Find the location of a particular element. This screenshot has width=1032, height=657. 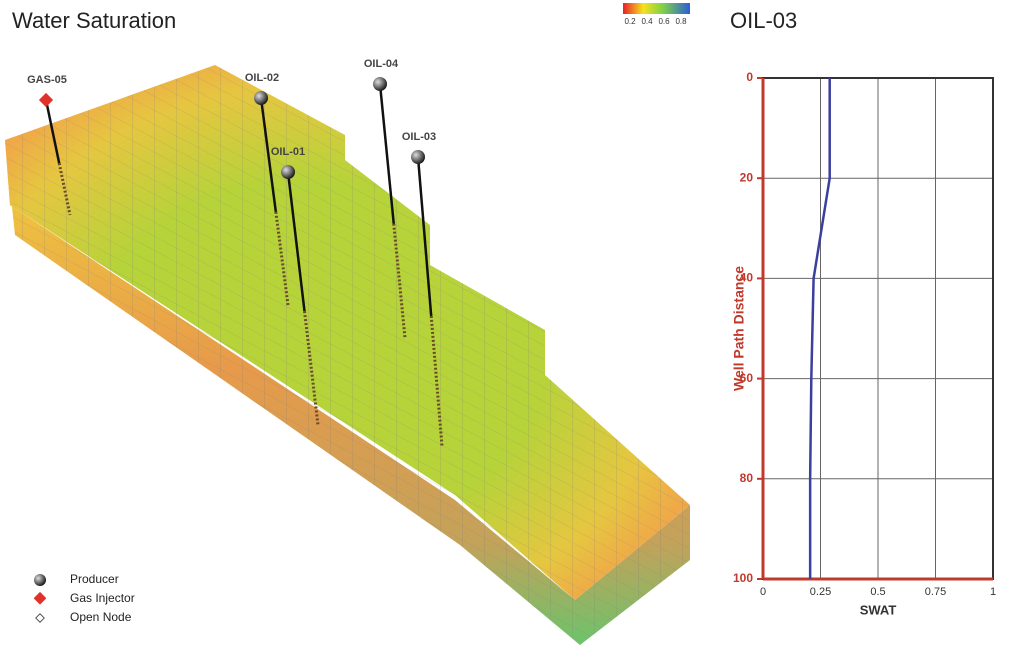

x-tick-label: 0 is located at coordinates (763, 592).